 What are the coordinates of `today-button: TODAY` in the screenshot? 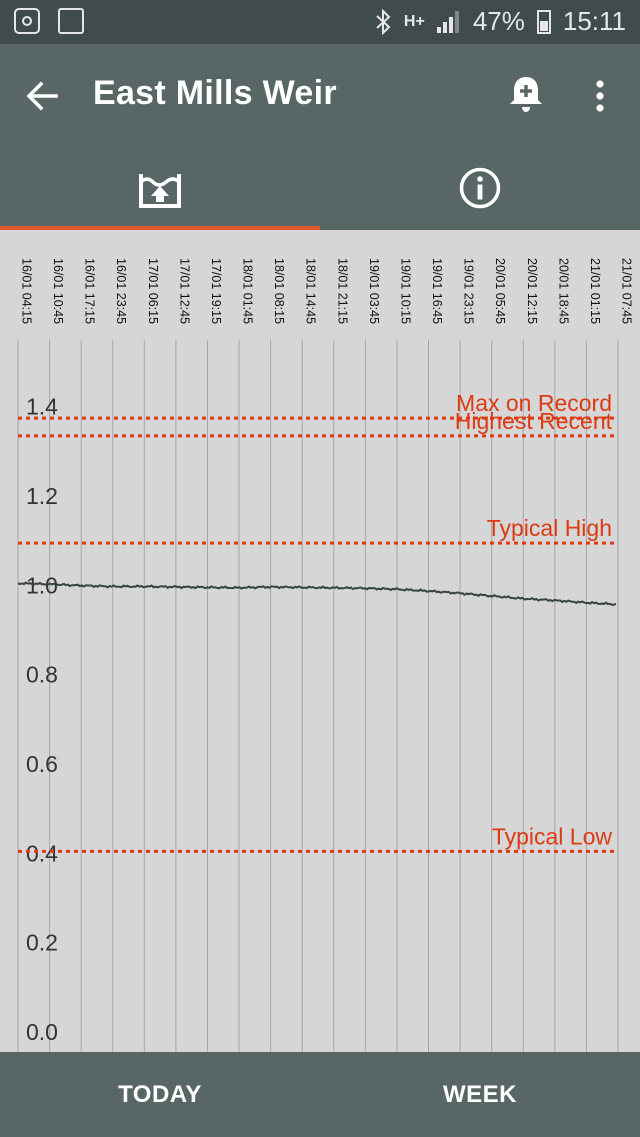 It's located at (160, 1094).